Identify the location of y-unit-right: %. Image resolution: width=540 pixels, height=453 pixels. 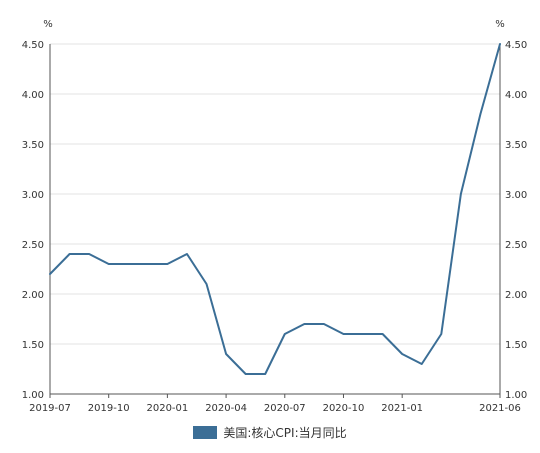
(500, 24).